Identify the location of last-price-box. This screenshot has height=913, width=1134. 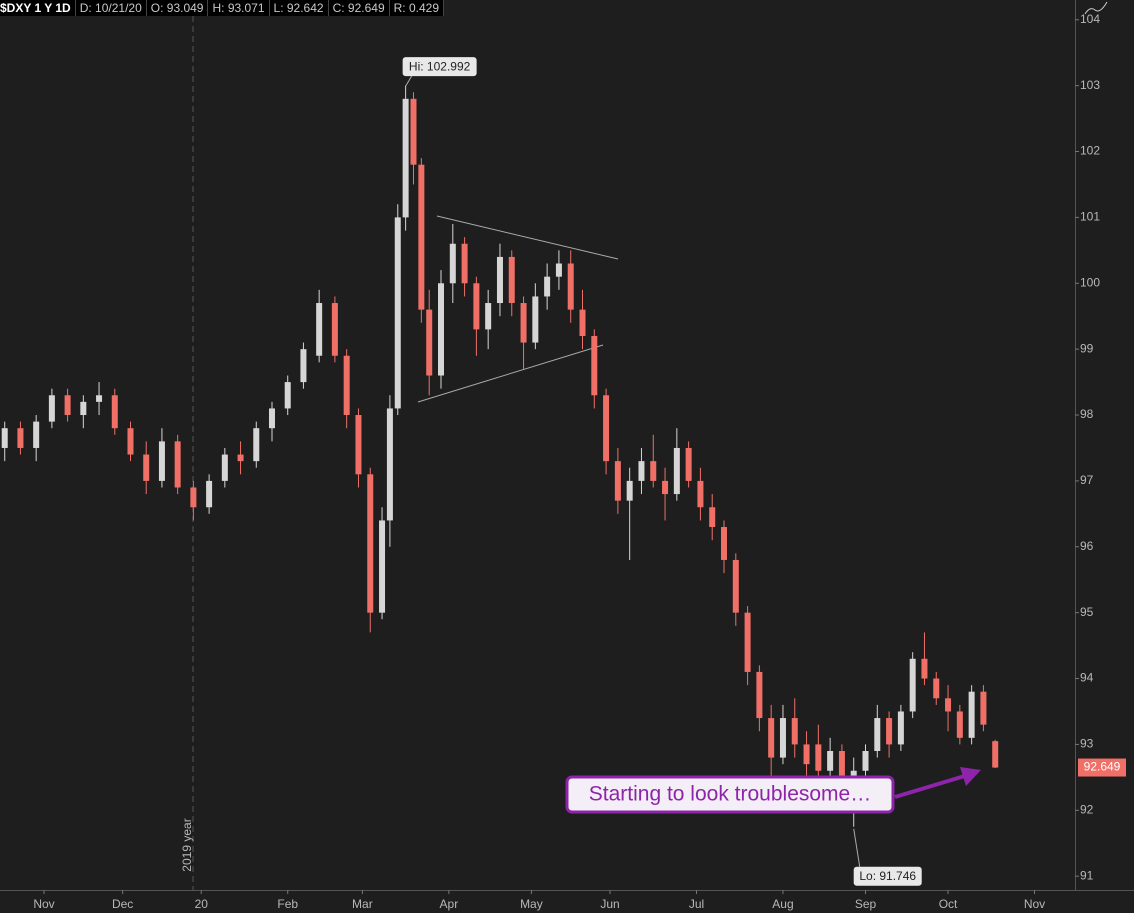
(1102, 767).